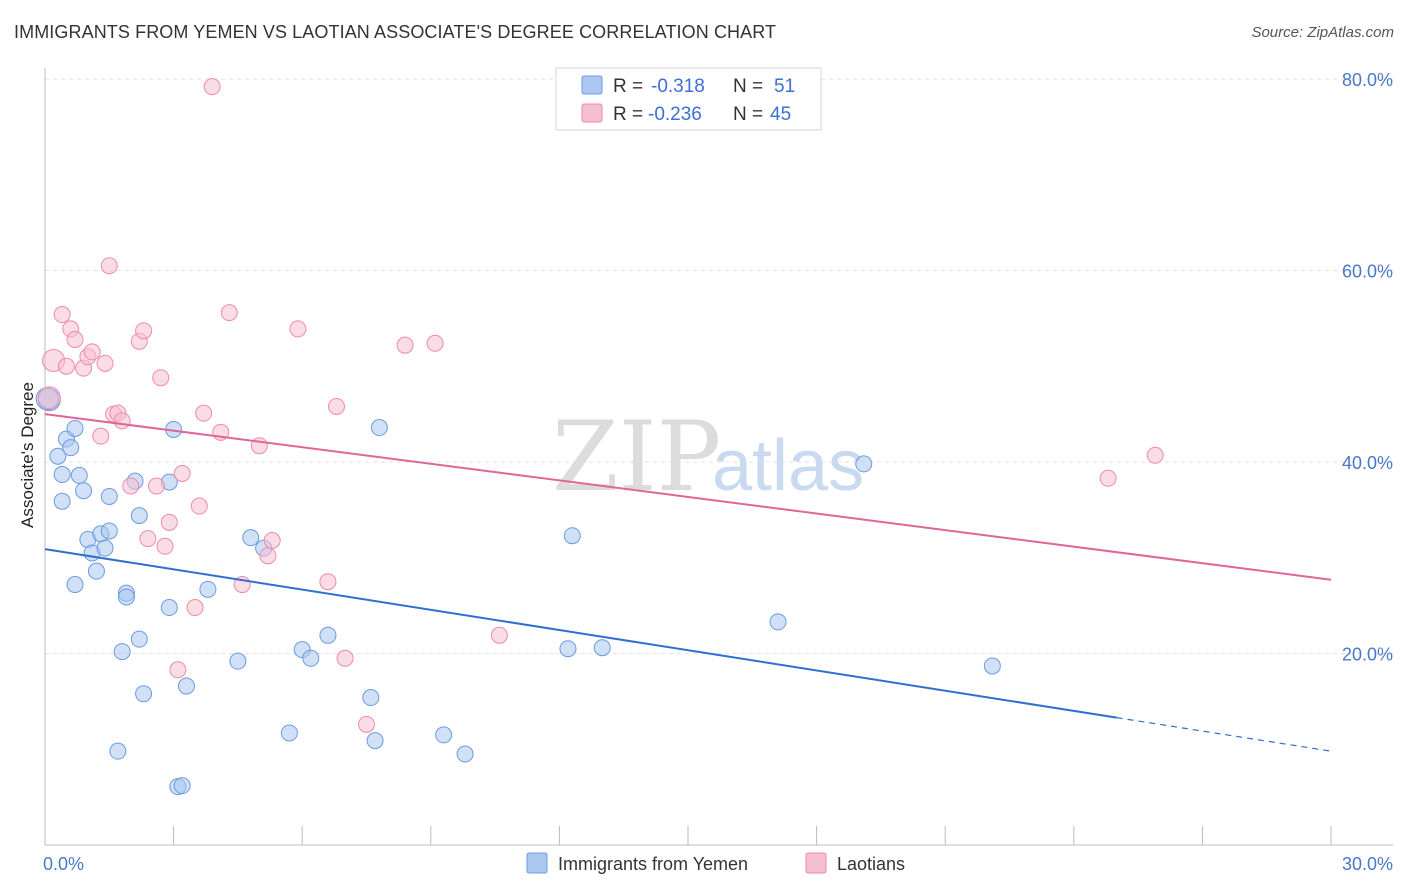 Image resolution: width=1406 pixels, height=892 pixels. I want to click on y-tick-label: 80.0%, so click(1367, 80).